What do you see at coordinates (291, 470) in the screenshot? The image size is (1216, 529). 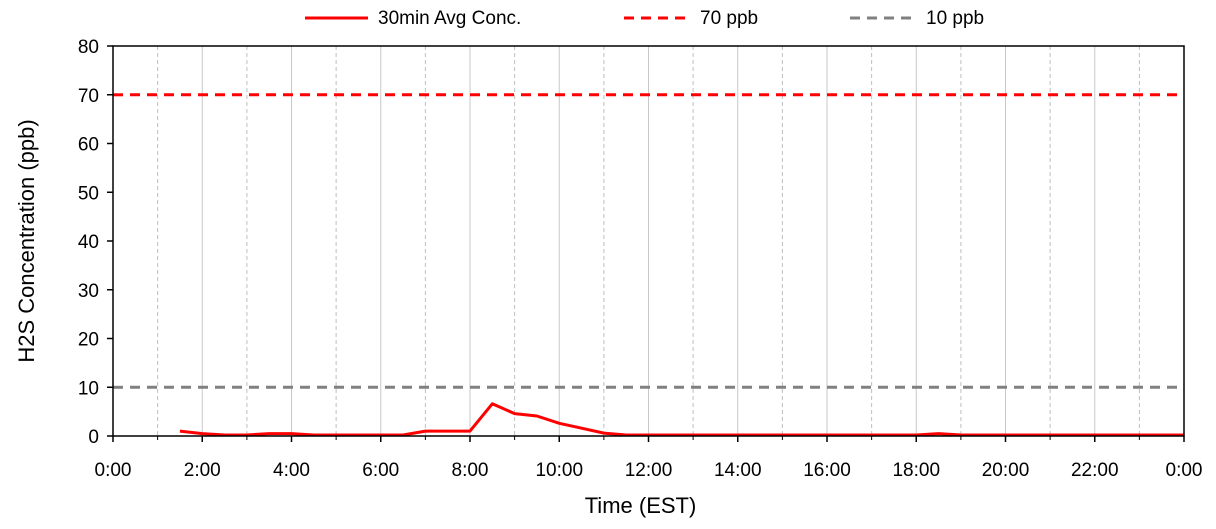 I see `x-tick-label: 4:00` at bounding box center [291, 470].